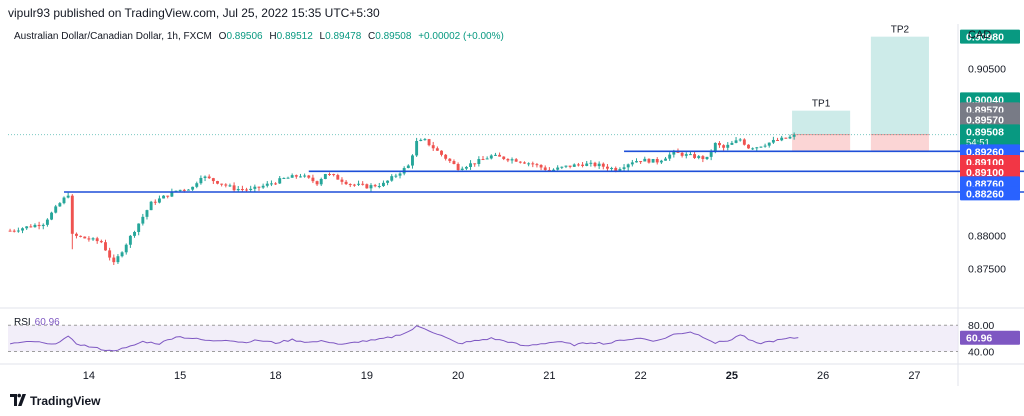 The height and width of the screenshot is (416, 1024). I want to click on time-tick-label: 25, so click(732, 376).